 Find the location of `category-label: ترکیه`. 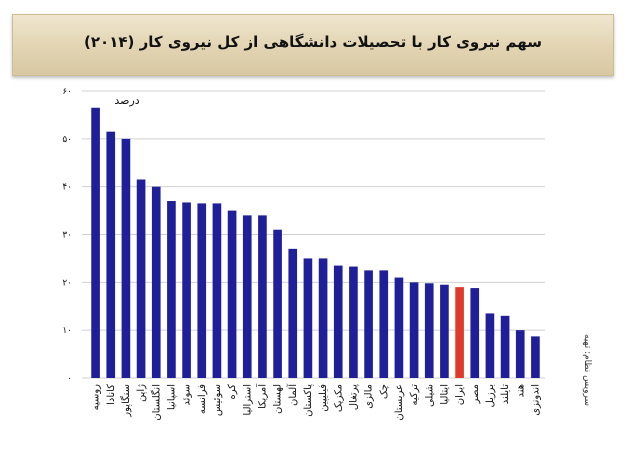

category-label: ترکیه is located at coordinates (414, 395).